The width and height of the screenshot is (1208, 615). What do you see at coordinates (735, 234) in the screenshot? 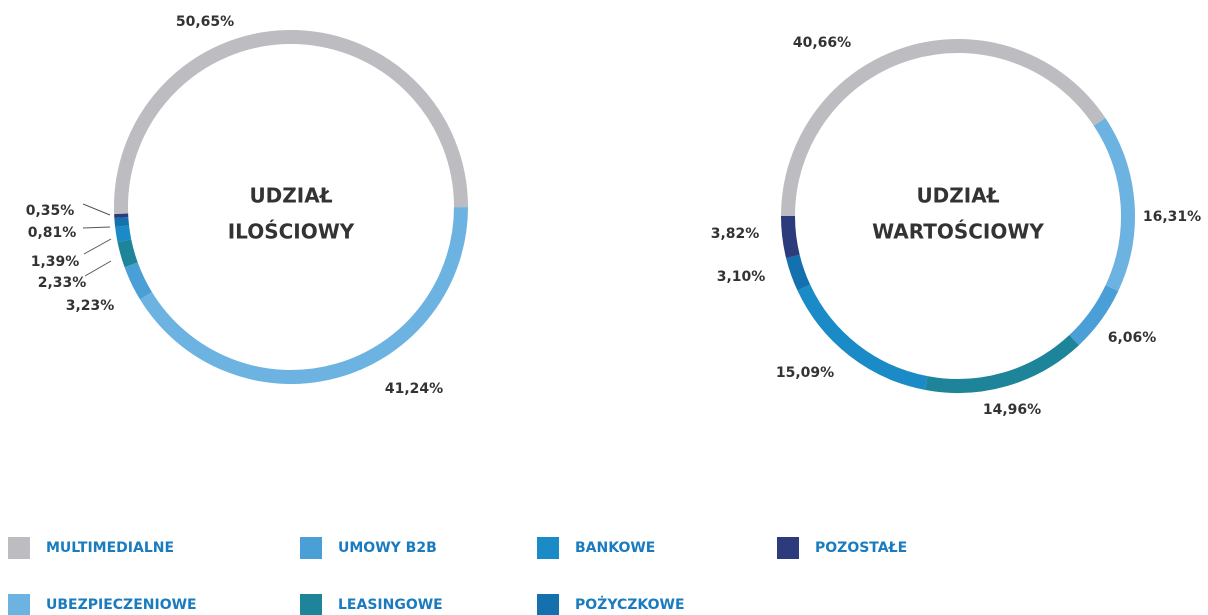
I see `data-label: 3,82%` at bounding box center [735, 234].